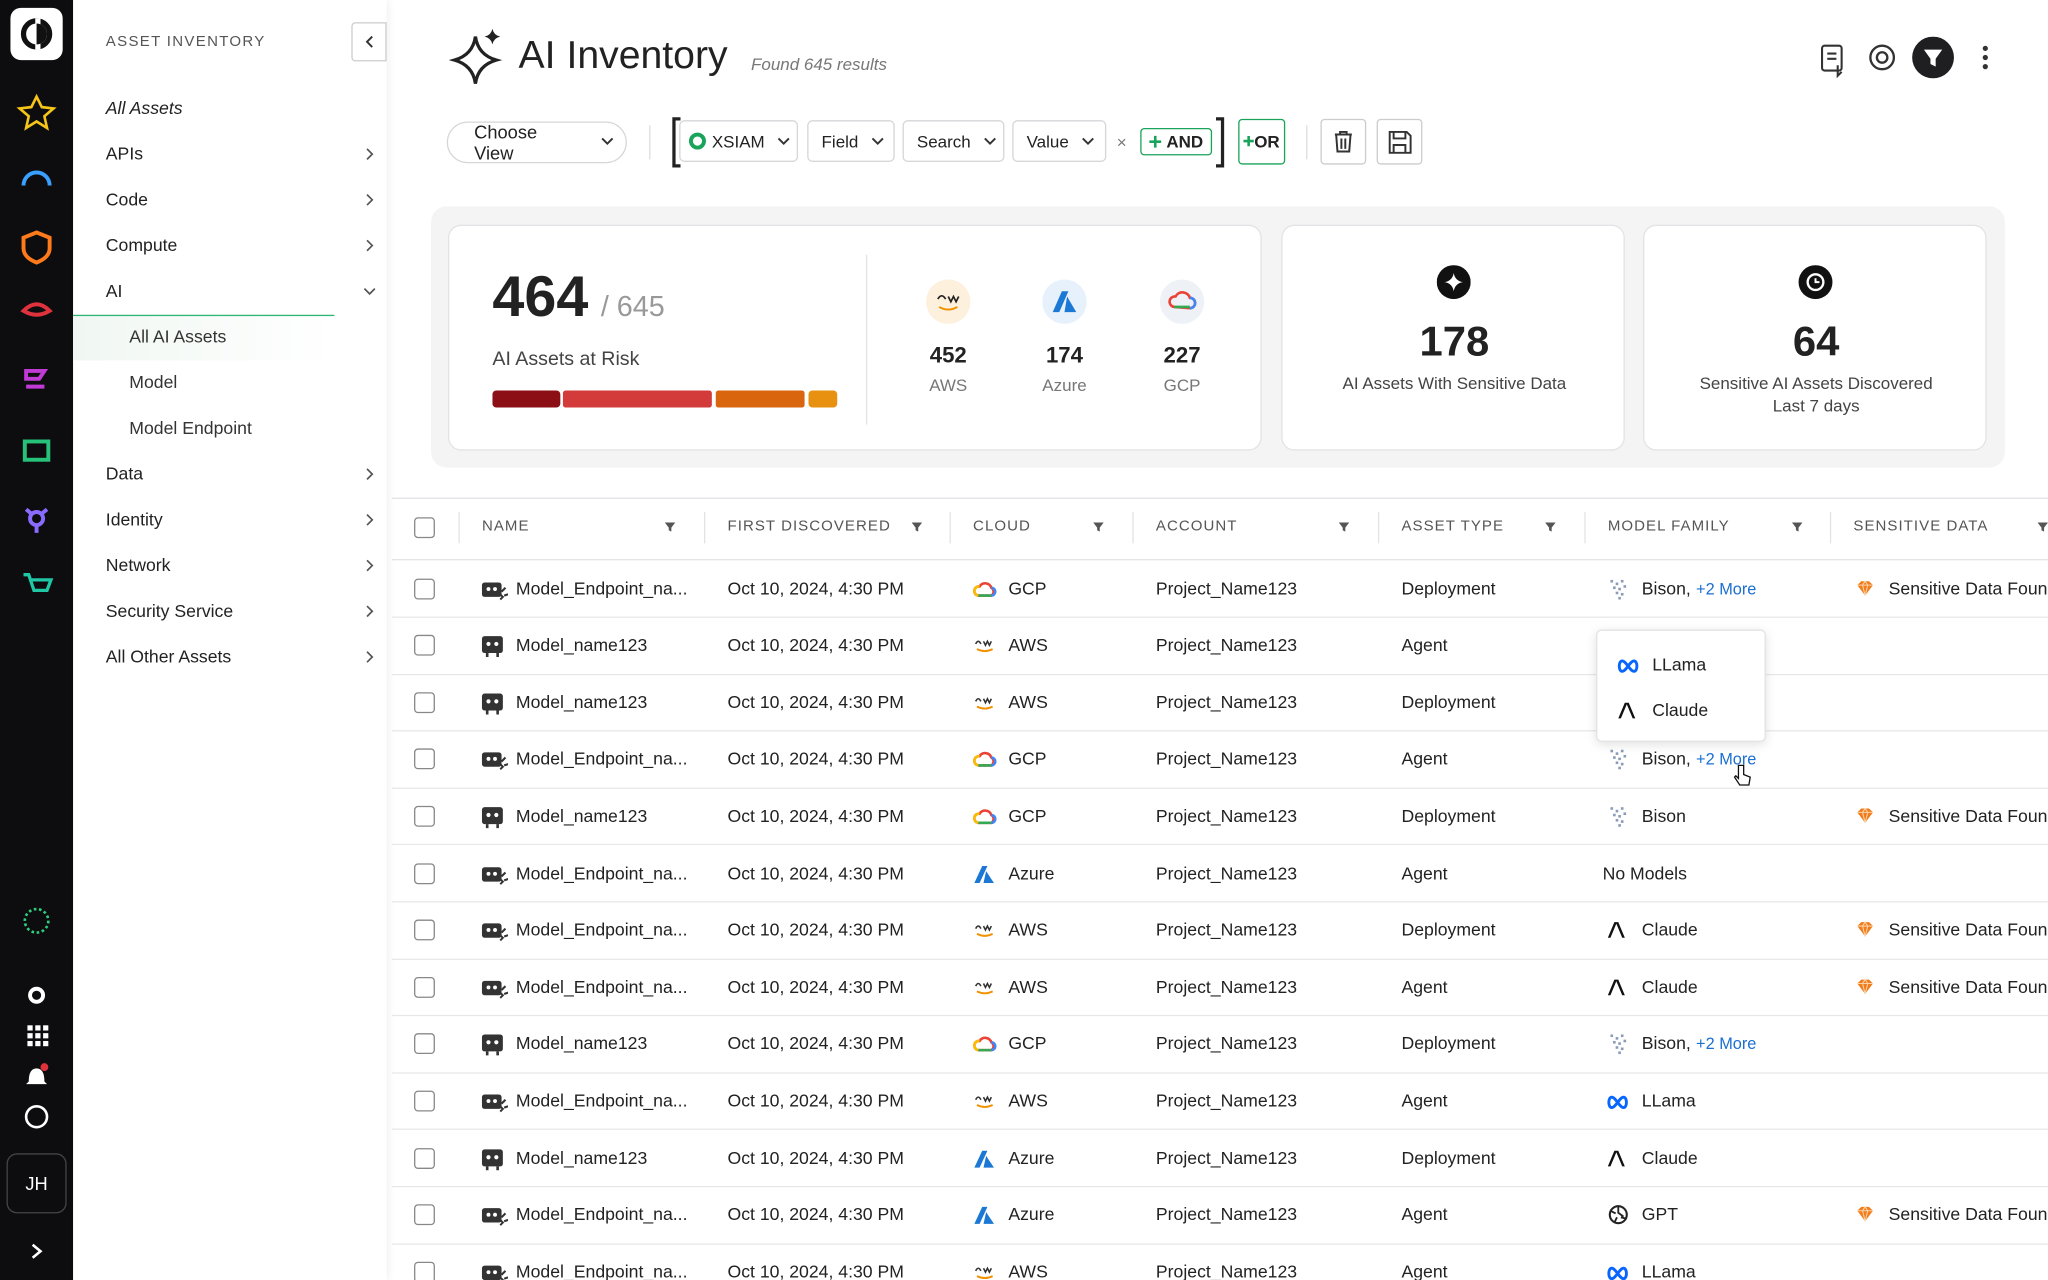  I want to click on and-button: AND, so click(1176, 141).